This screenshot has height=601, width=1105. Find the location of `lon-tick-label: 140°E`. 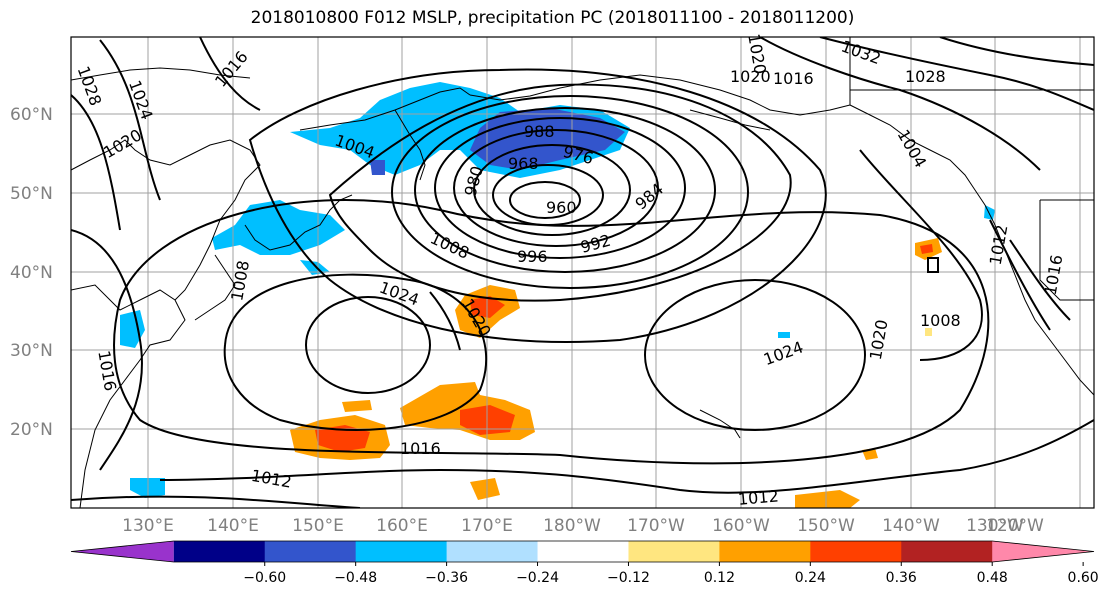

lon-tick-label: 140°E is located at coordinates (233, 526).